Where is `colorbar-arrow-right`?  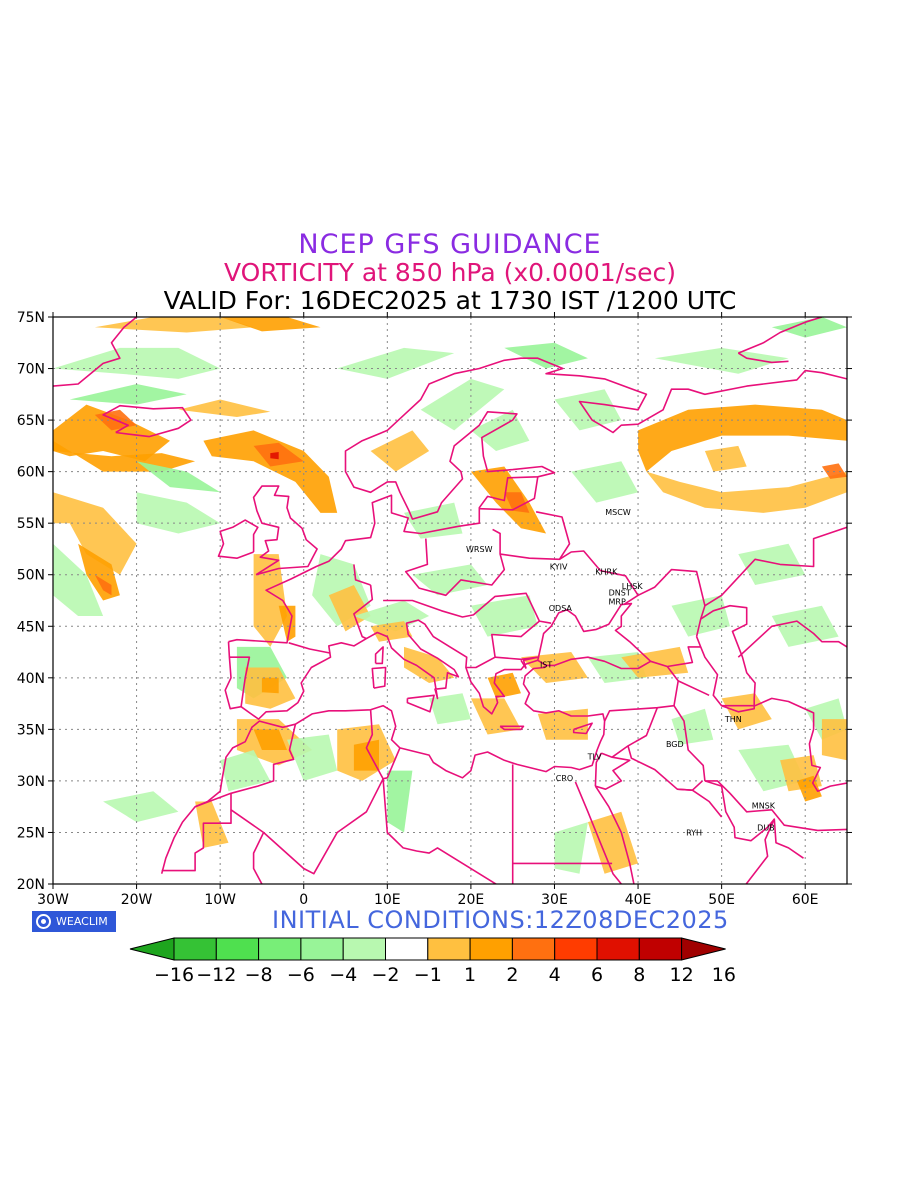 colorbar-arrow-right is located at coordinates (703, 949).